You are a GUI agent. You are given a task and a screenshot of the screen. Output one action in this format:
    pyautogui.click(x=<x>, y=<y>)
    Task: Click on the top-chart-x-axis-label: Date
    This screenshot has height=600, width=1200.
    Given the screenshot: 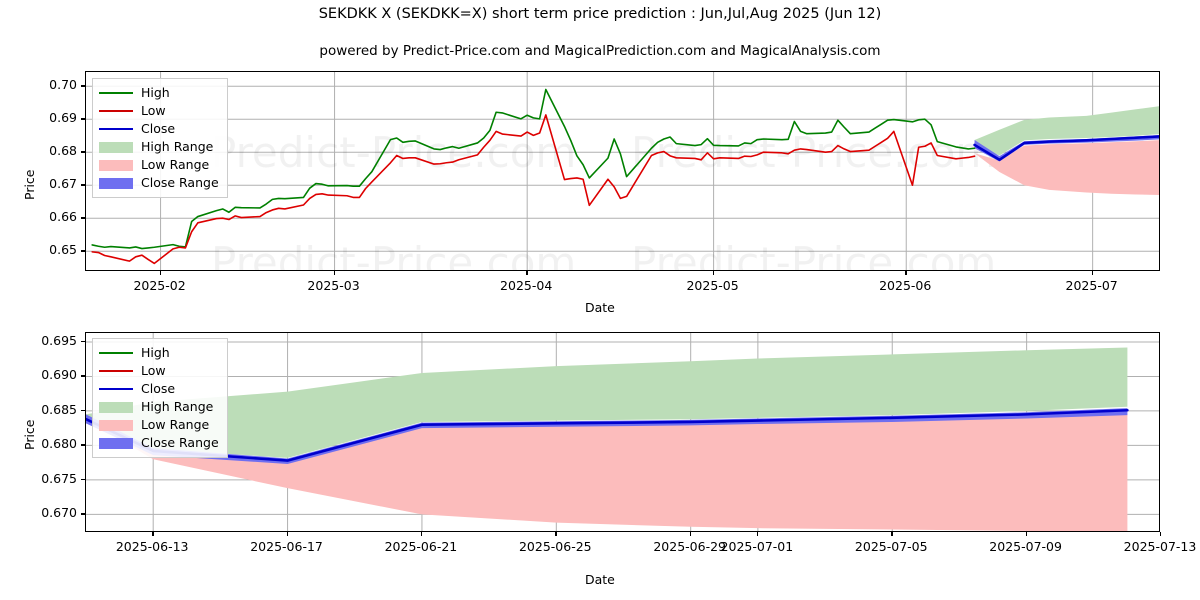 What is the action you would take?
    pyautogui.click(x=600, y=307)
    